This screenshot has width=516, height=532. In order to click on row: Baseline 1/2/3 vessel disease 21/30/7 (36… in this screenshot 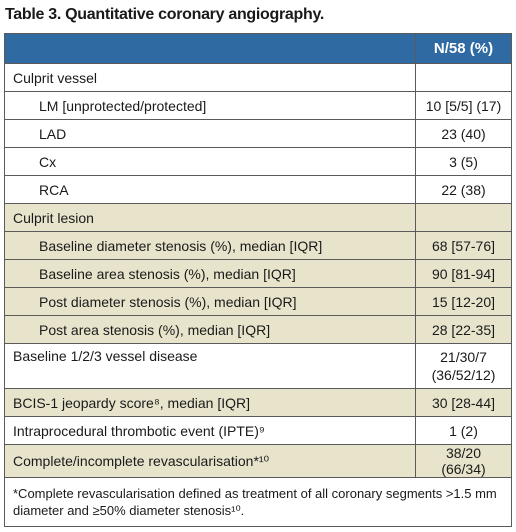, I will do `click(258, 366)`.